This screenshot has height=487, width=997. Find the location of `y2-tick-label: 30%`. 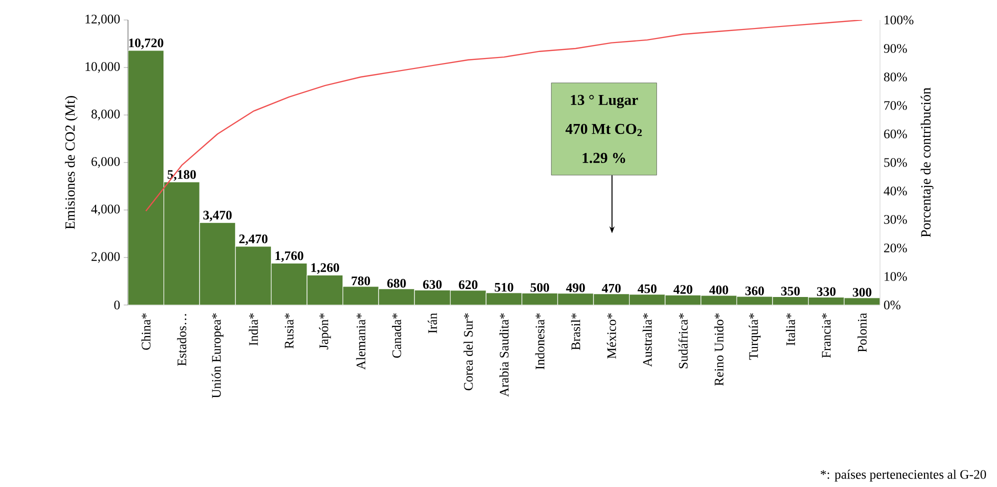

y2-tick-label: 30% is located at coordinates (895, 219).